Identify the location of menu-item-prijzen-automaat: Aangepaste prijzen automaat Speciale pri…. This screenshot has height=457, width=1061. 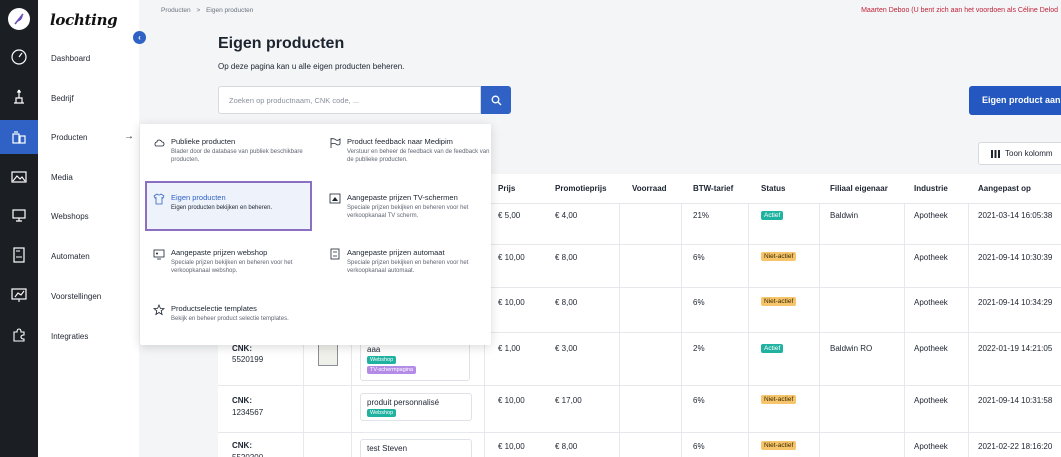
(413, 266).